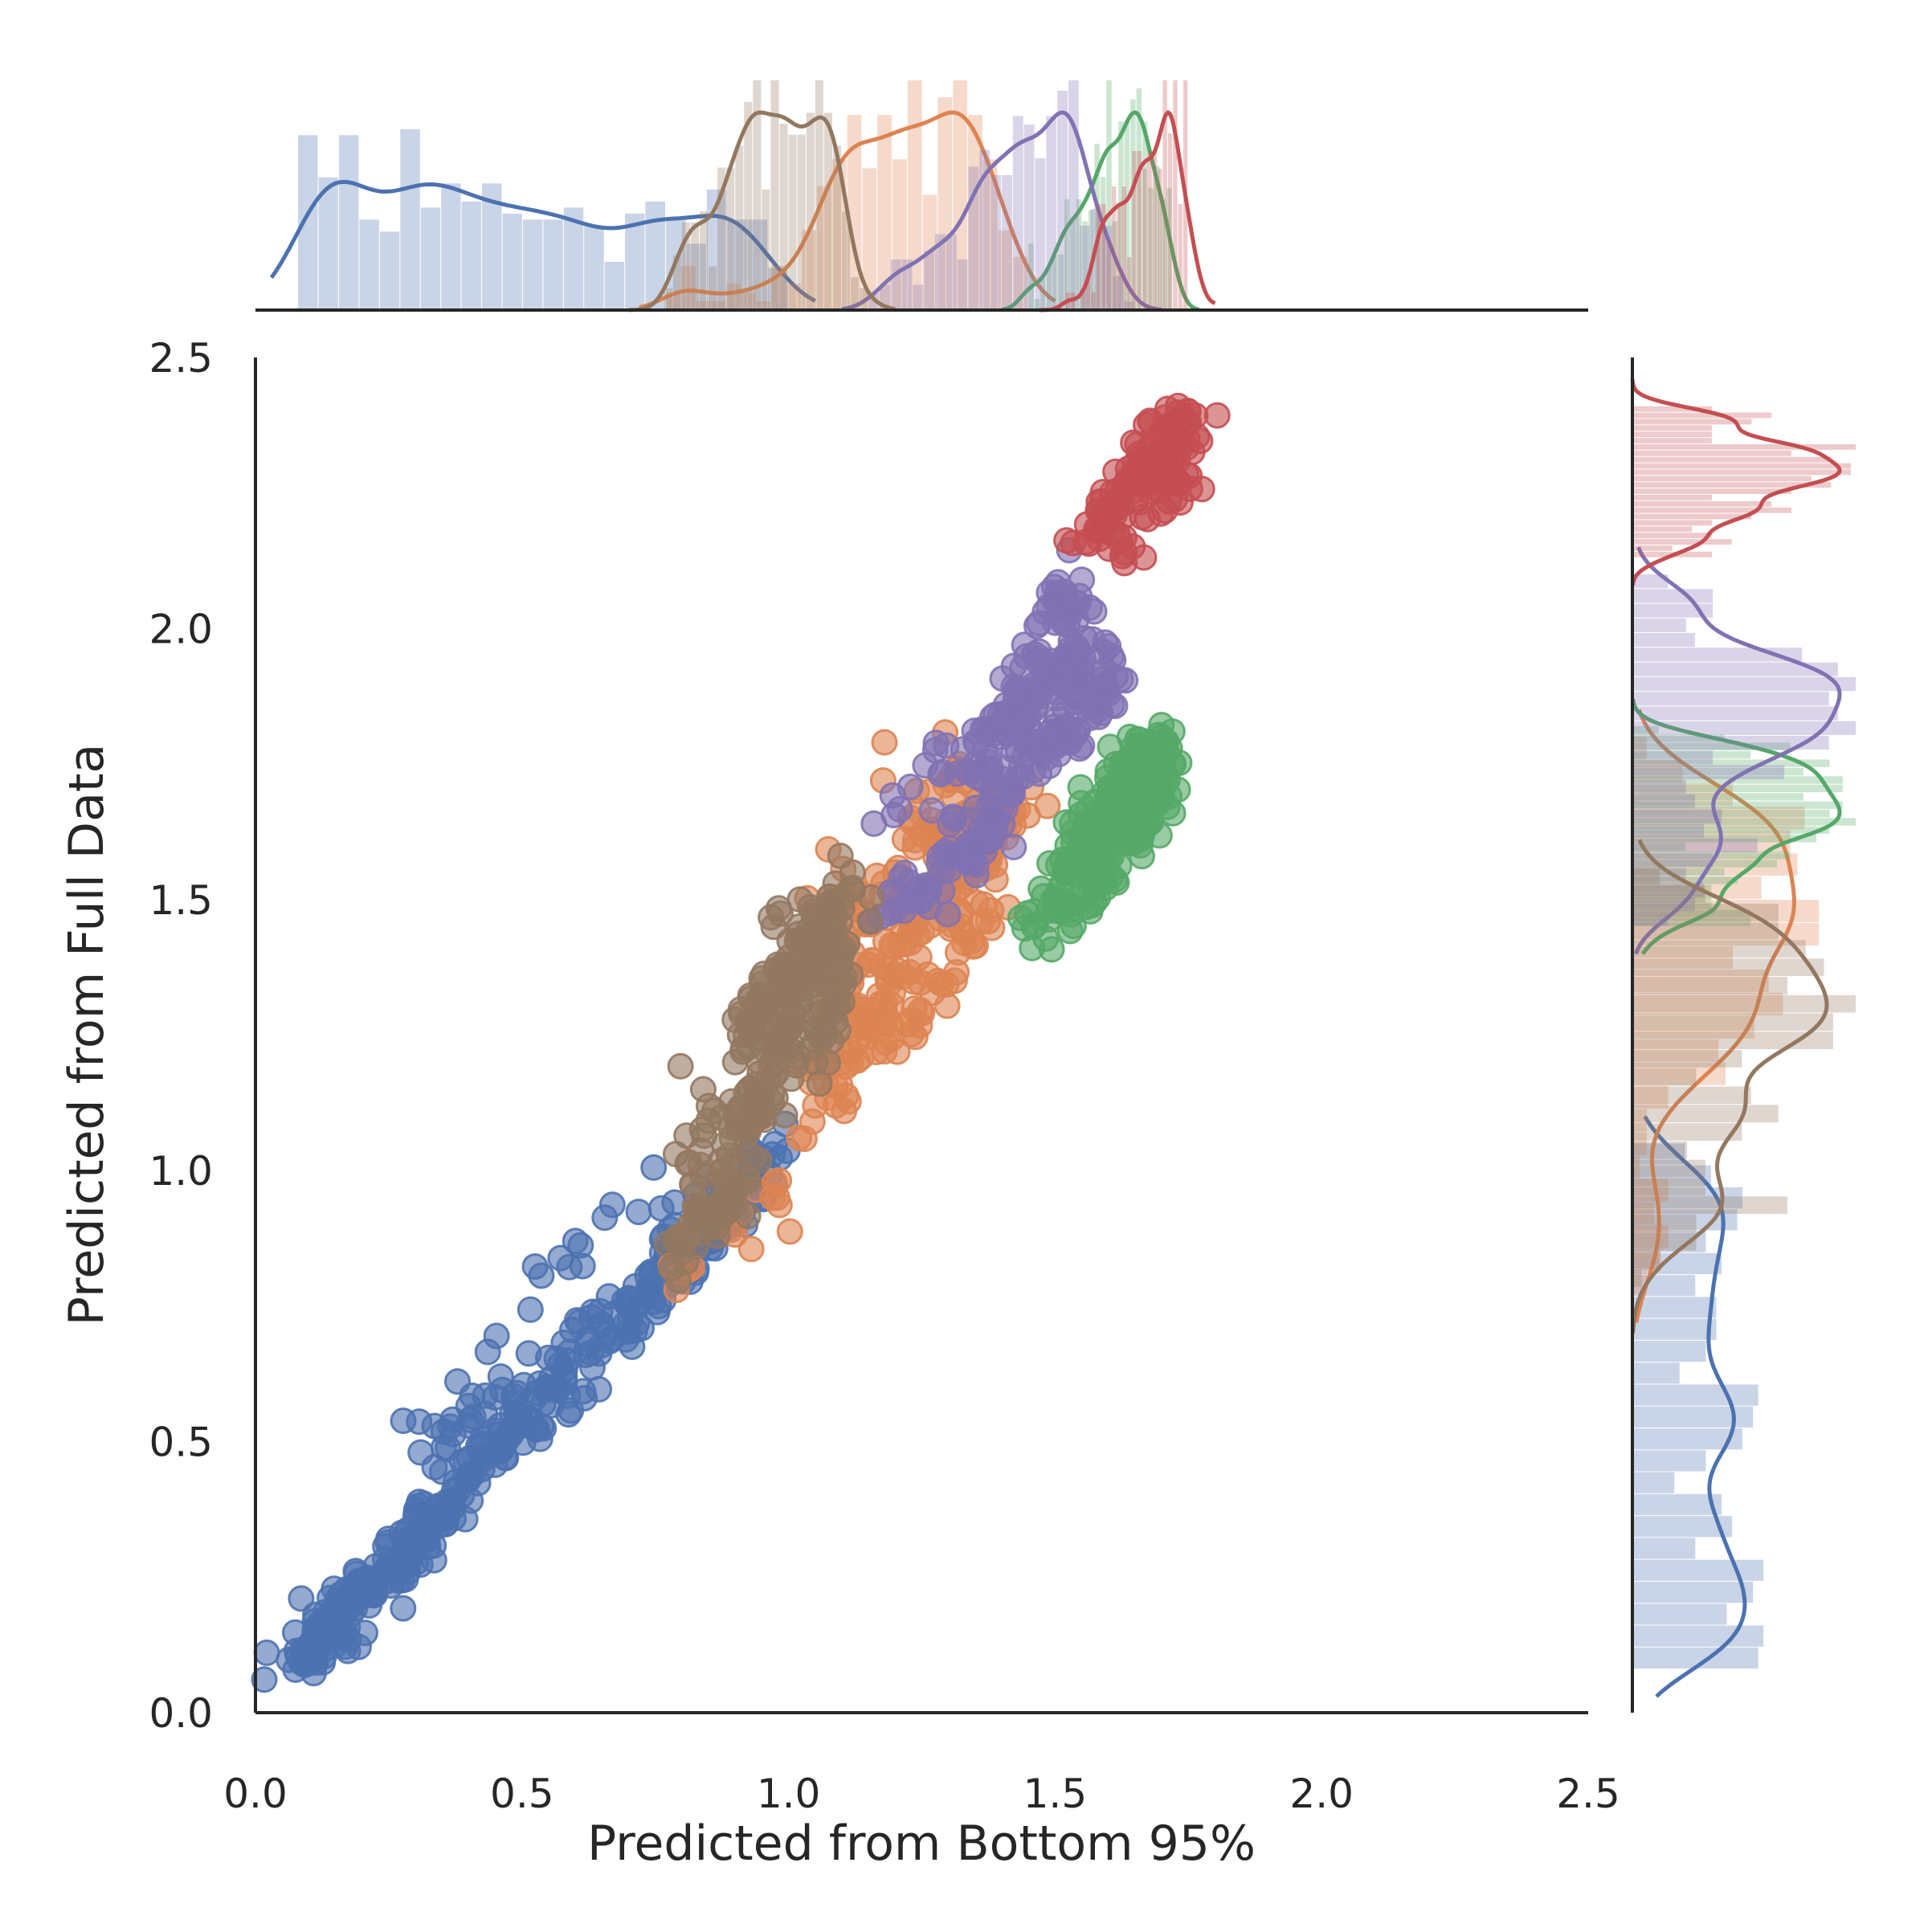 The height and width of the screenshot is (1932, 1928). What do you see at coordinates (1730, 1086) in the screenshot?
I see `right-kde-curve` at bounding box center [1730, 1086].